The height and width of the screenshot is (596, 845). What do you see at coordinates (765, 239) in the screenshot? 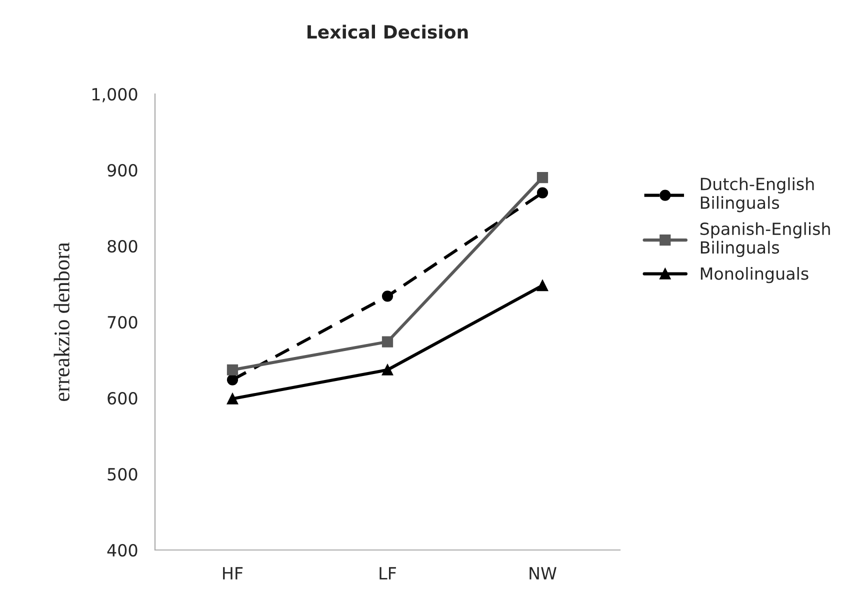
I see `legend-label: Spanish-English Bilinguals` at bounding box center [765, 239].